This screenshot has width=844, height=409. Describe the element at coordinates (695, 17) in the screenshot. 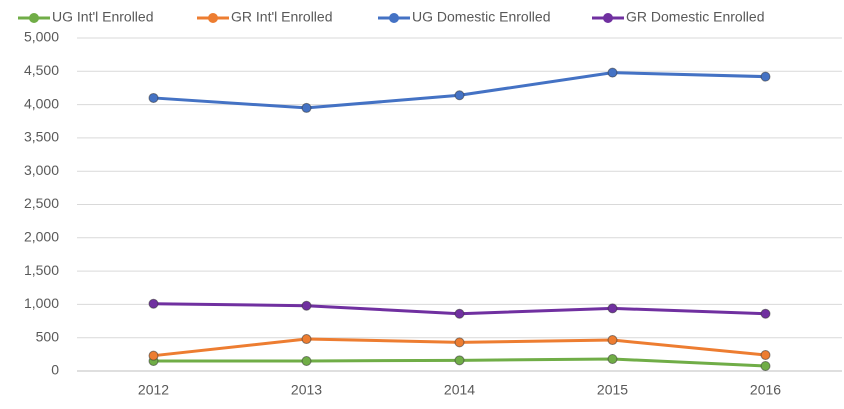

I see `legend-label: GR Domestic Enrolled` at that location.